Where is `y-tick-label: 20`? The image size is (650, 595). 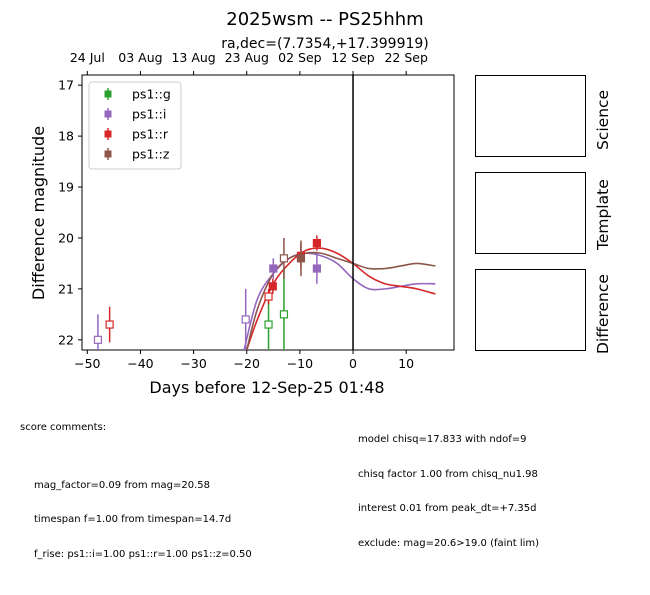
y-tick-label: 20 is located at coordinates (66, 237).